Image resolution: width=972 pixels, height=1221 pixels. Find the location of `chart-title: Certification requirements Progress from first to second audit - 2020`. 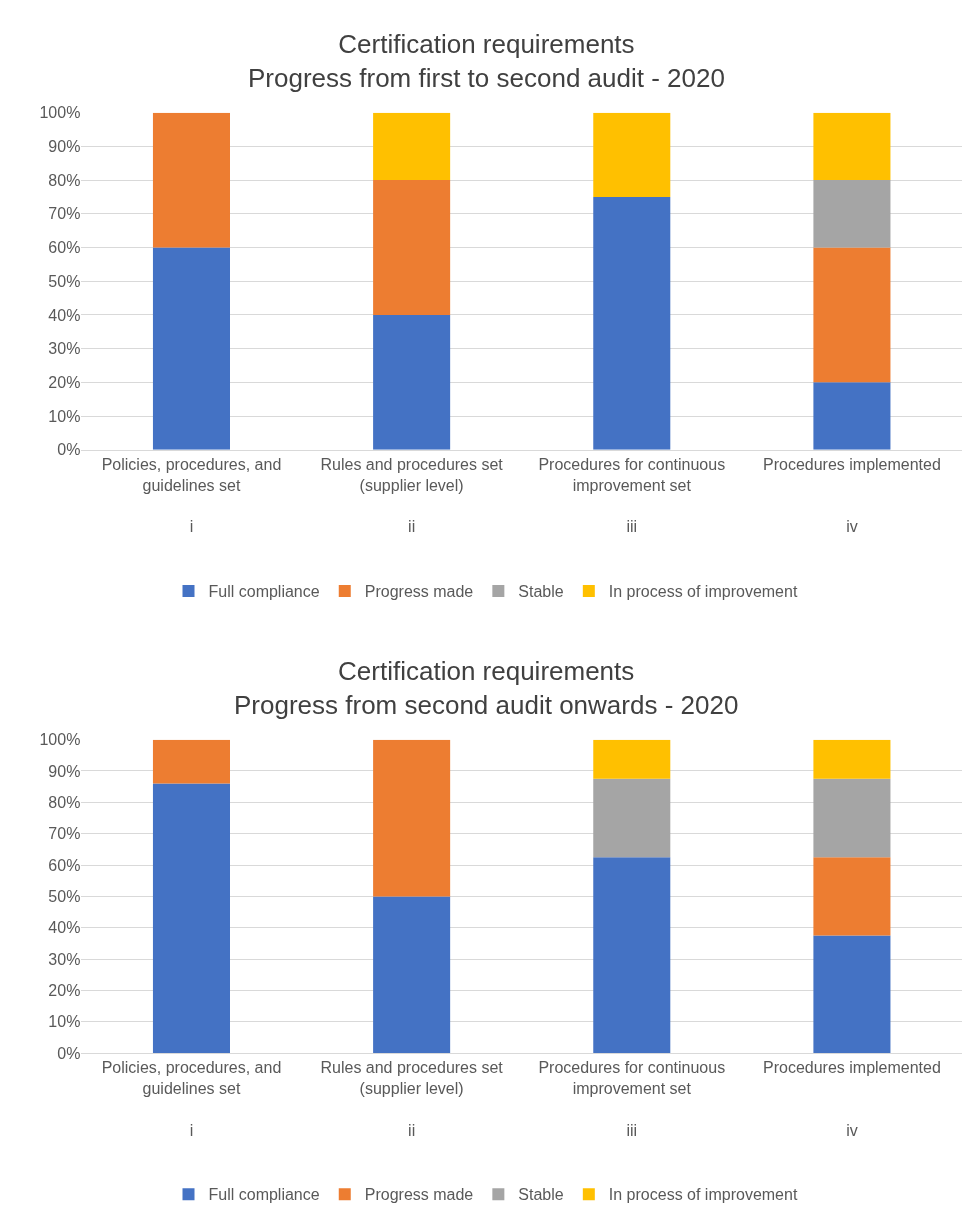

chart-title: Certification requirements Progress from first to second audit - 2020 is located at coordinates (486, 61).